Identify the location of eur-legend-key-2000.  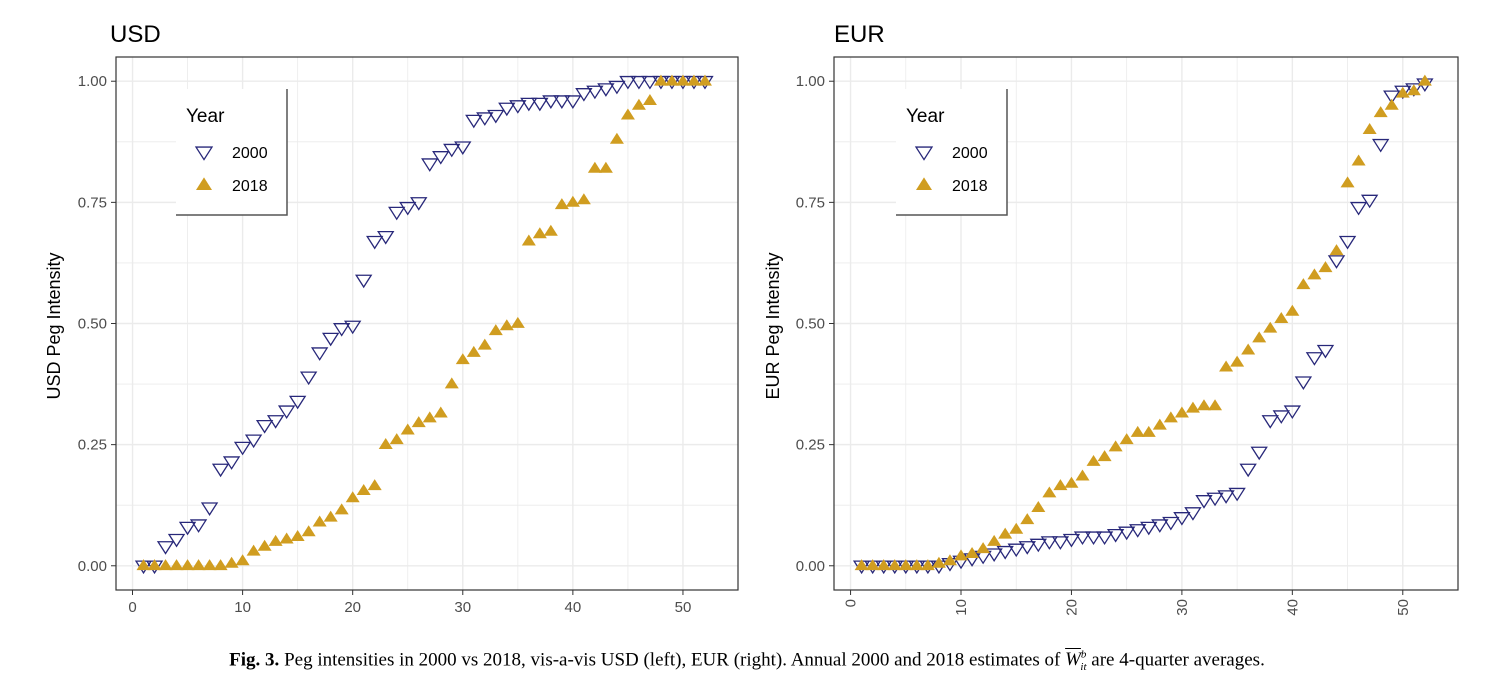
(924, 153).